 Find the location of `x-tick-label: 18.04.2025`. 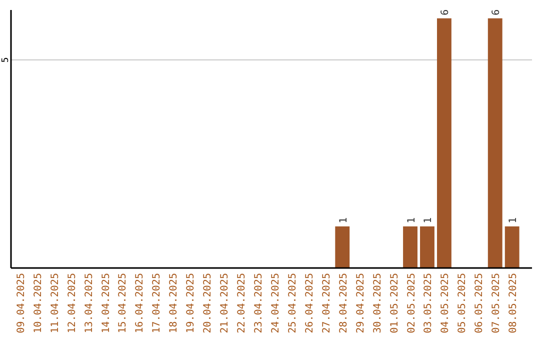

x-tick-label: 18.04.2025 is located at coordinates (174, 303).